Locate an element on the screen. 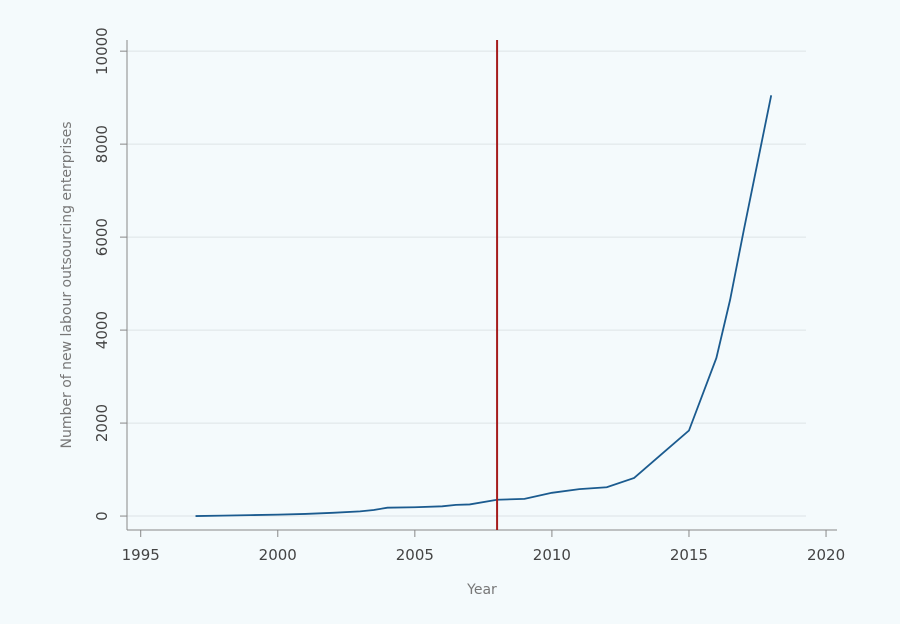 Image resolution: width=900 pixels, height=624 pixels. y-tick-label: 10000 is located at coordinates (102, 51).